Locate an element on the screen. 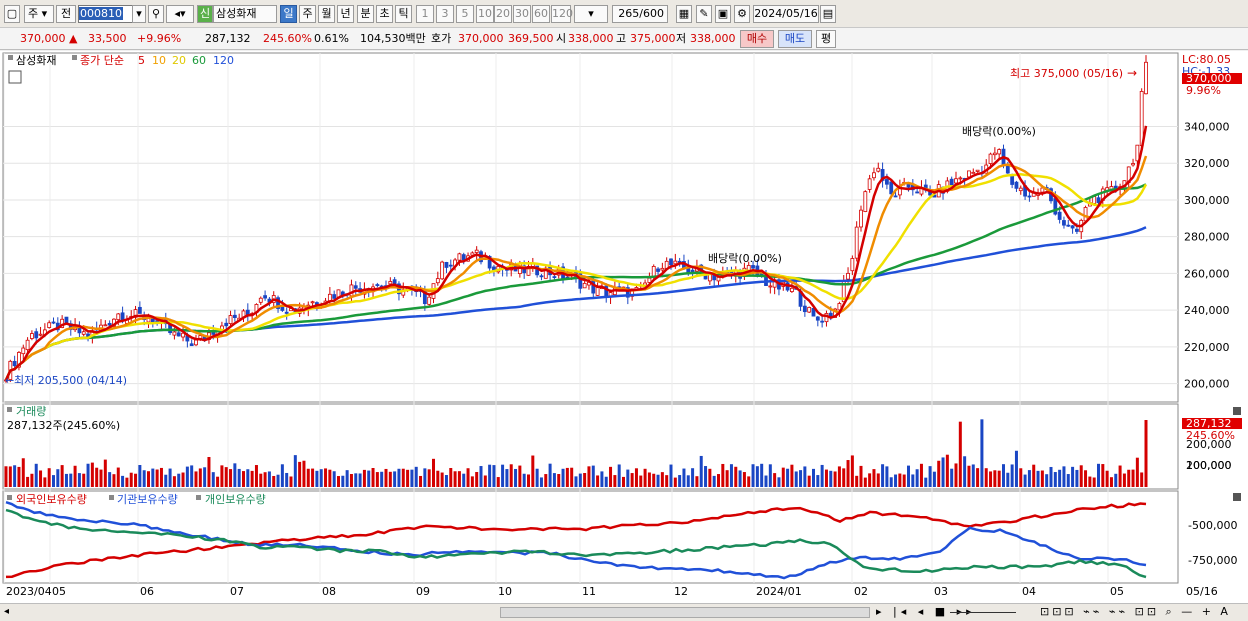 Image resolution: width=1248 pixels, height=621 pixels. scrollbar: ◂ ▸ |◂ ◂ ■ ▸▸ ⊡⊡⊡ ⌁⌁ ⌁⌁ ⊡⊡ ⌕ — + A is located at coordinates (624, 612).